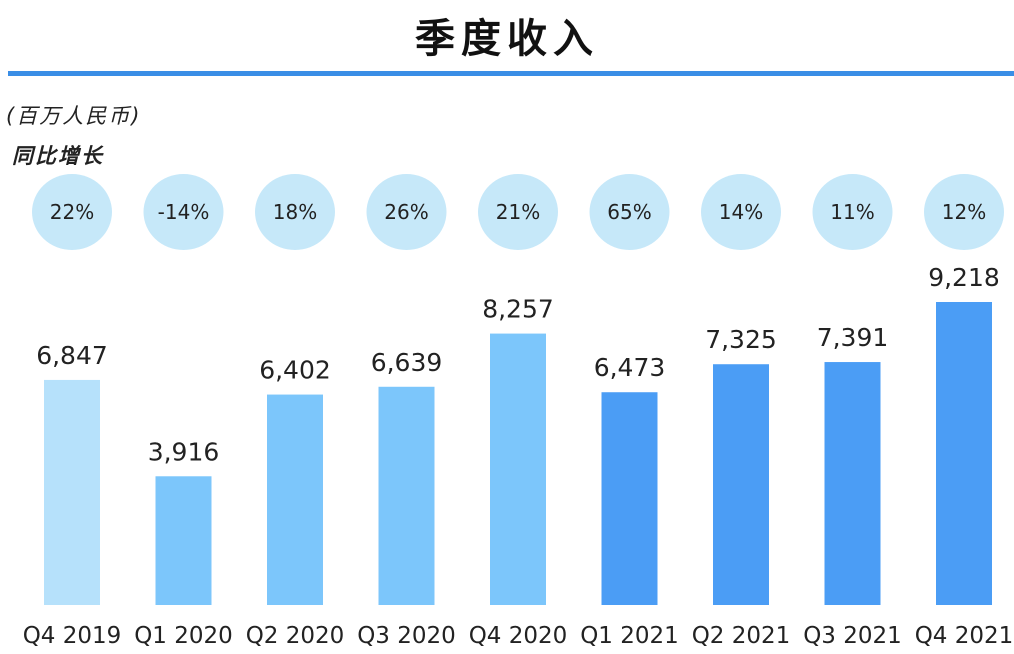 The width and height of the screenshot is (1014, 654). Describe the element at coordinates (184, 451) in the screenshot. I see `bar-value-label: 3,916` at that location.